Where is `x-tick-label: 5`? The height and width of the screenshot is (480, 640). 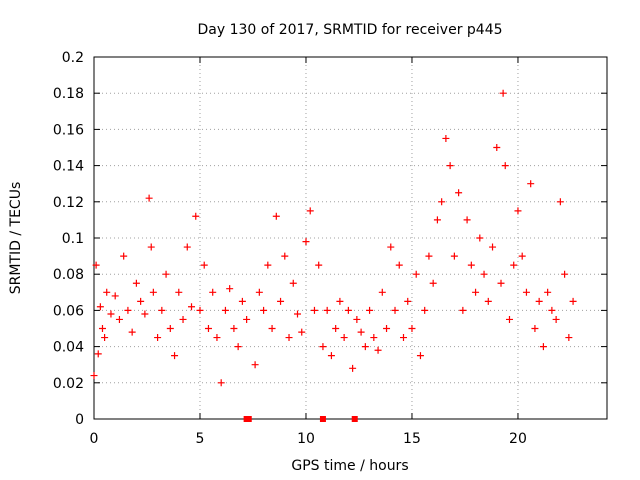
x-tick-label: 5 is located at coordinates (200, 439).